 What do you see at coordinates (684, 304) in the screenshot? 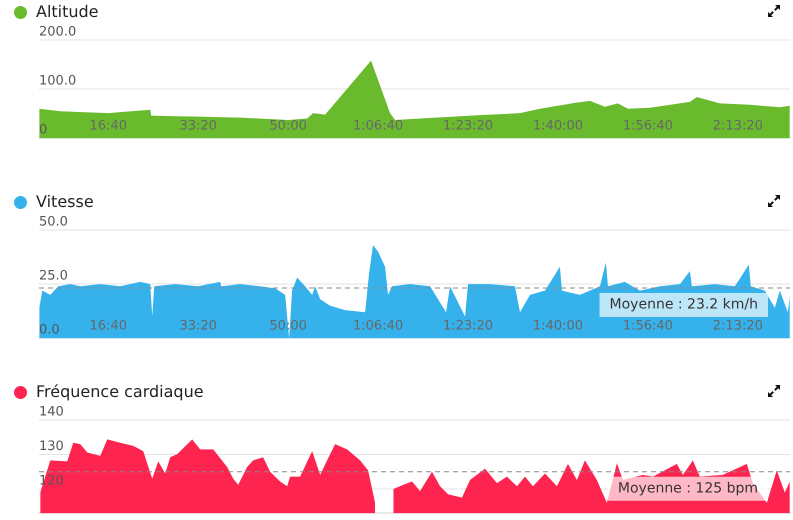
I see `ref-line-label: Moyenne : 23.2 km/h` at bounding box center [684, 304].